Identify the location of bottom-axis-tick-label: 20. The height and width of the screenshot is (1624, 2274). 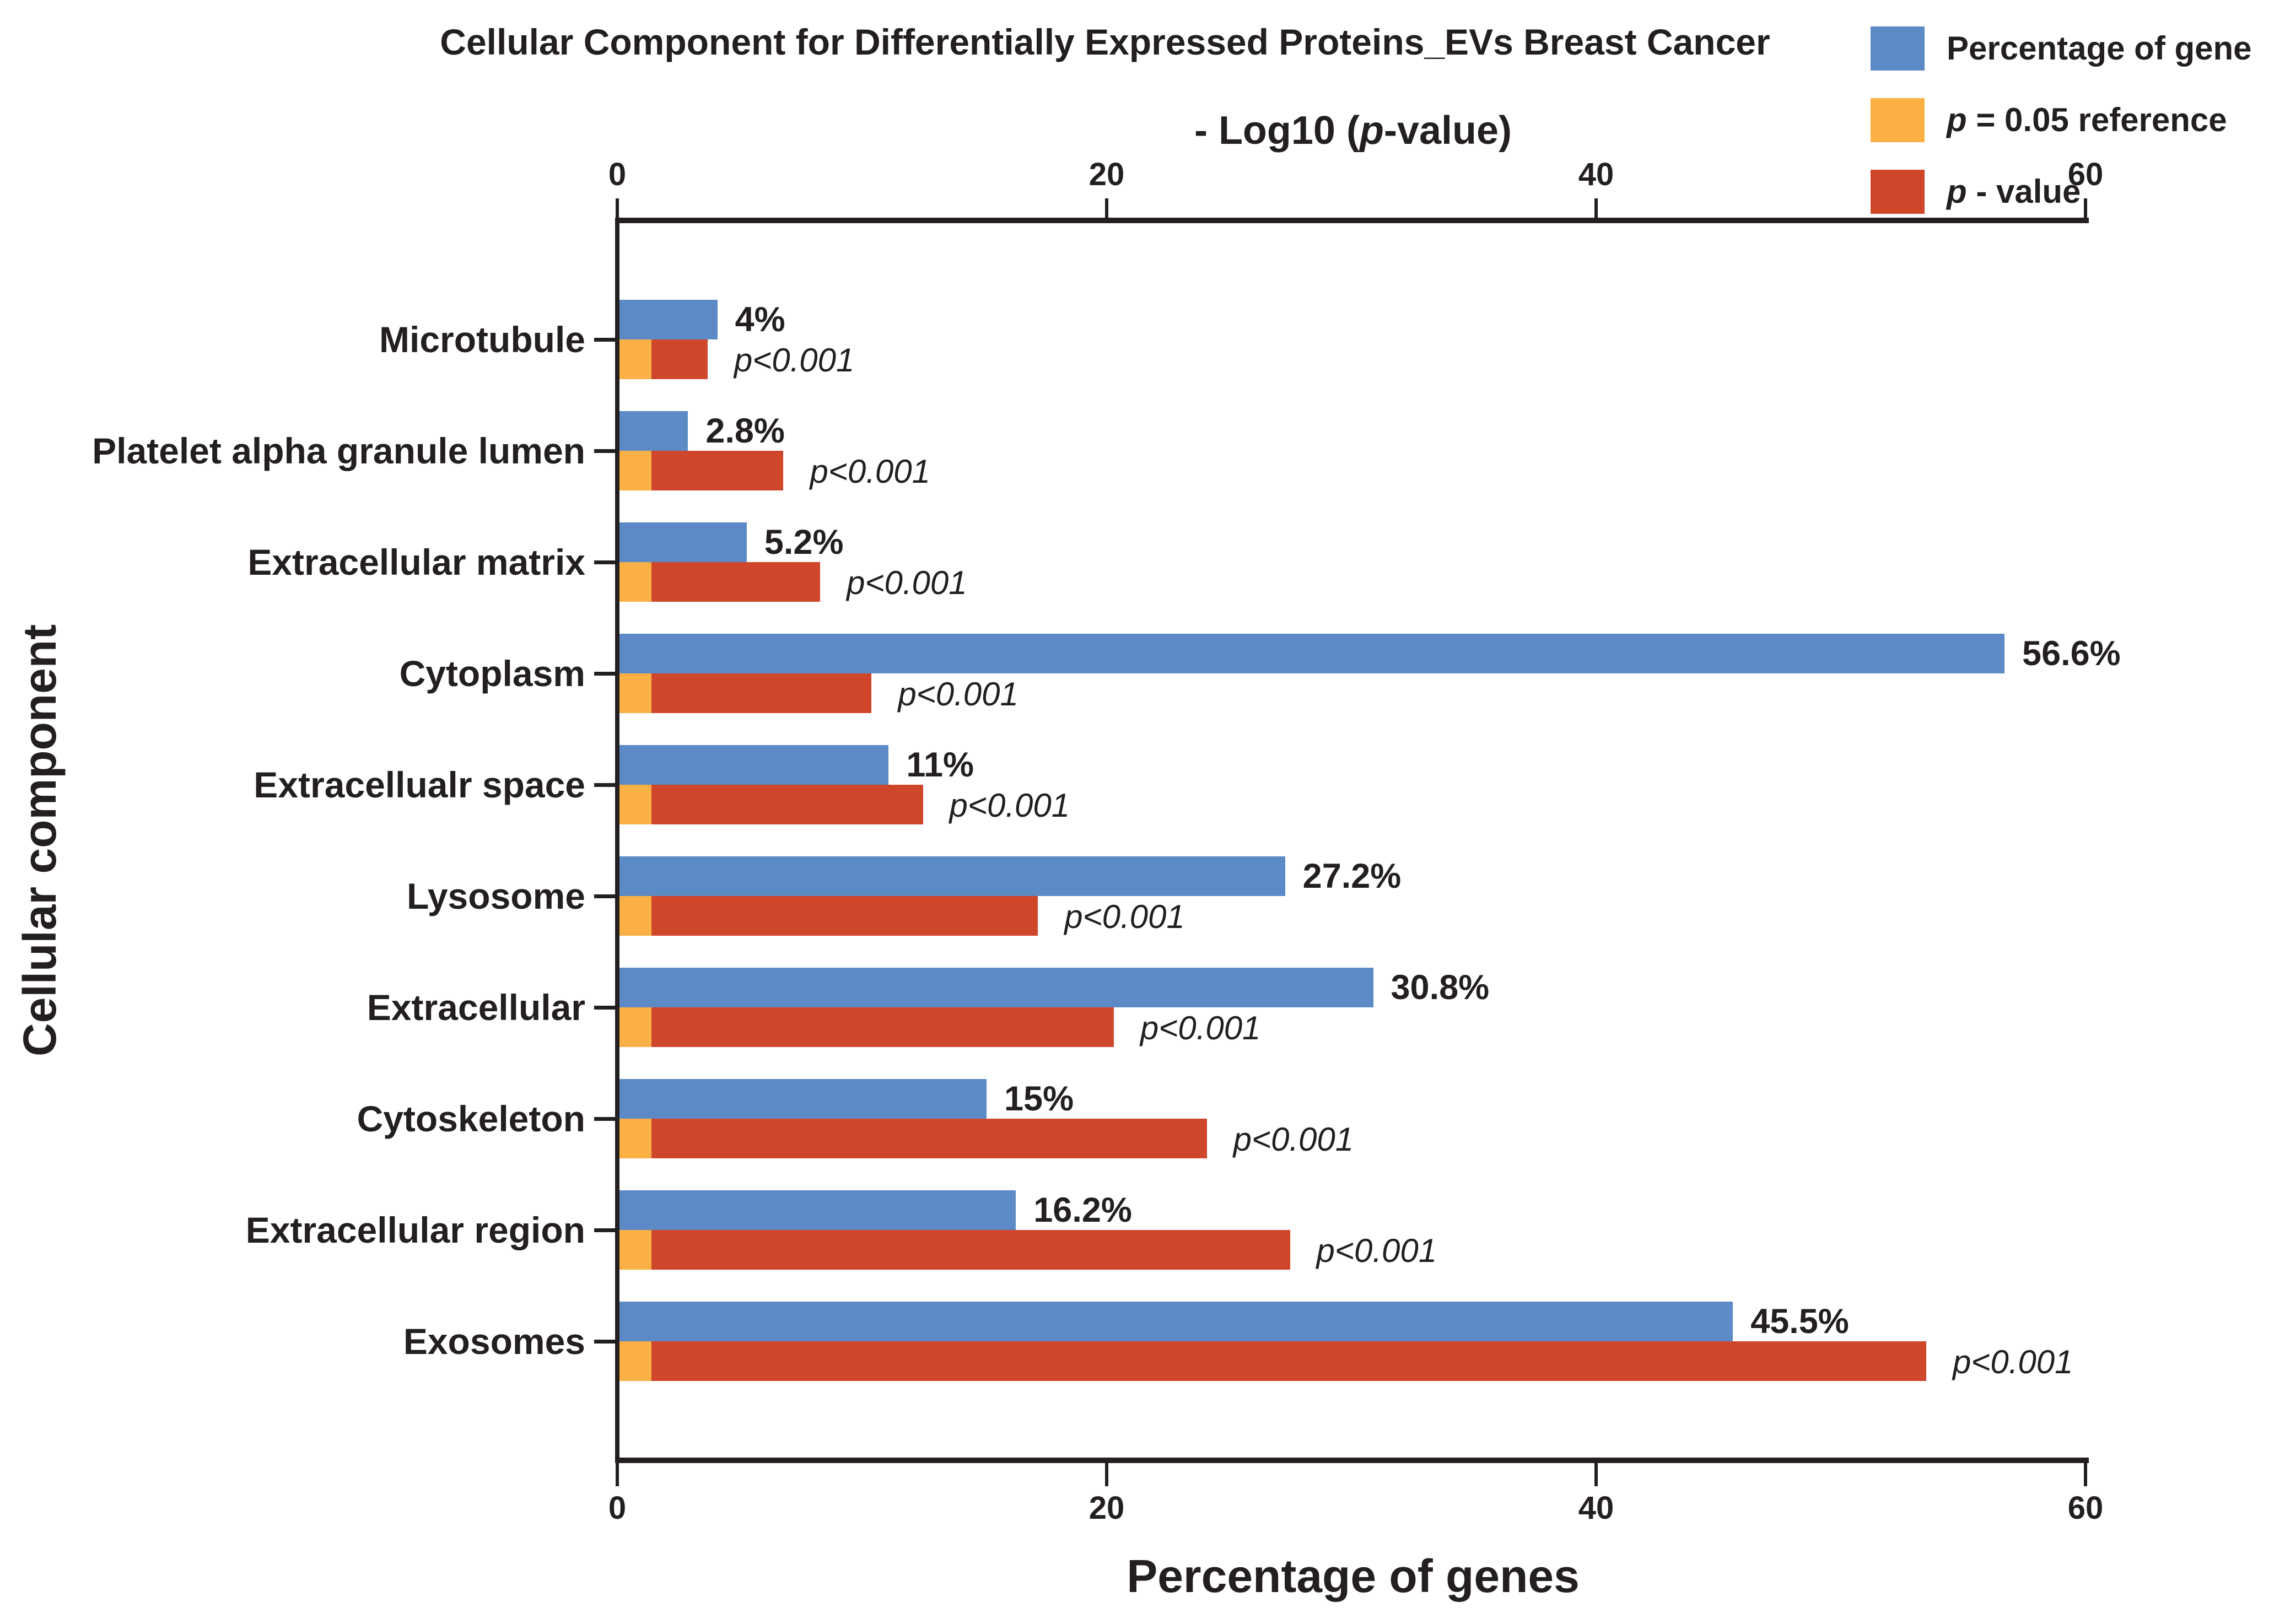
(1106, 1508).